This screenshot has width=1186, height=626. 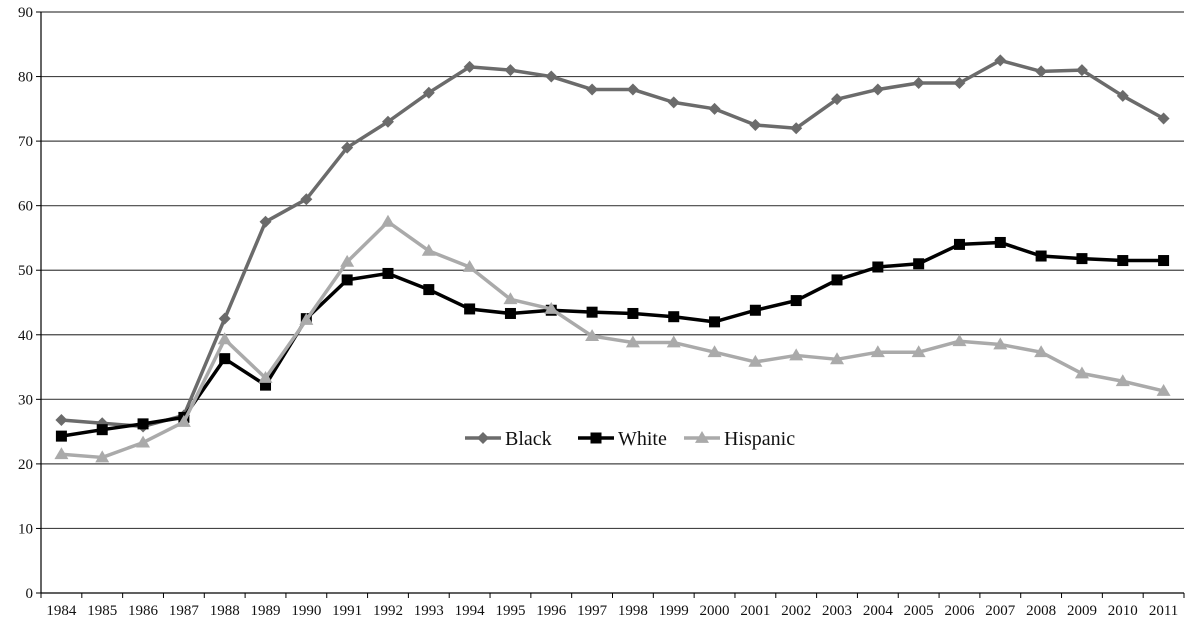 What do you see at coordinates (483, 438) in the screenshot?
I see `legend-marker-black` at bounding box center [483, 438].